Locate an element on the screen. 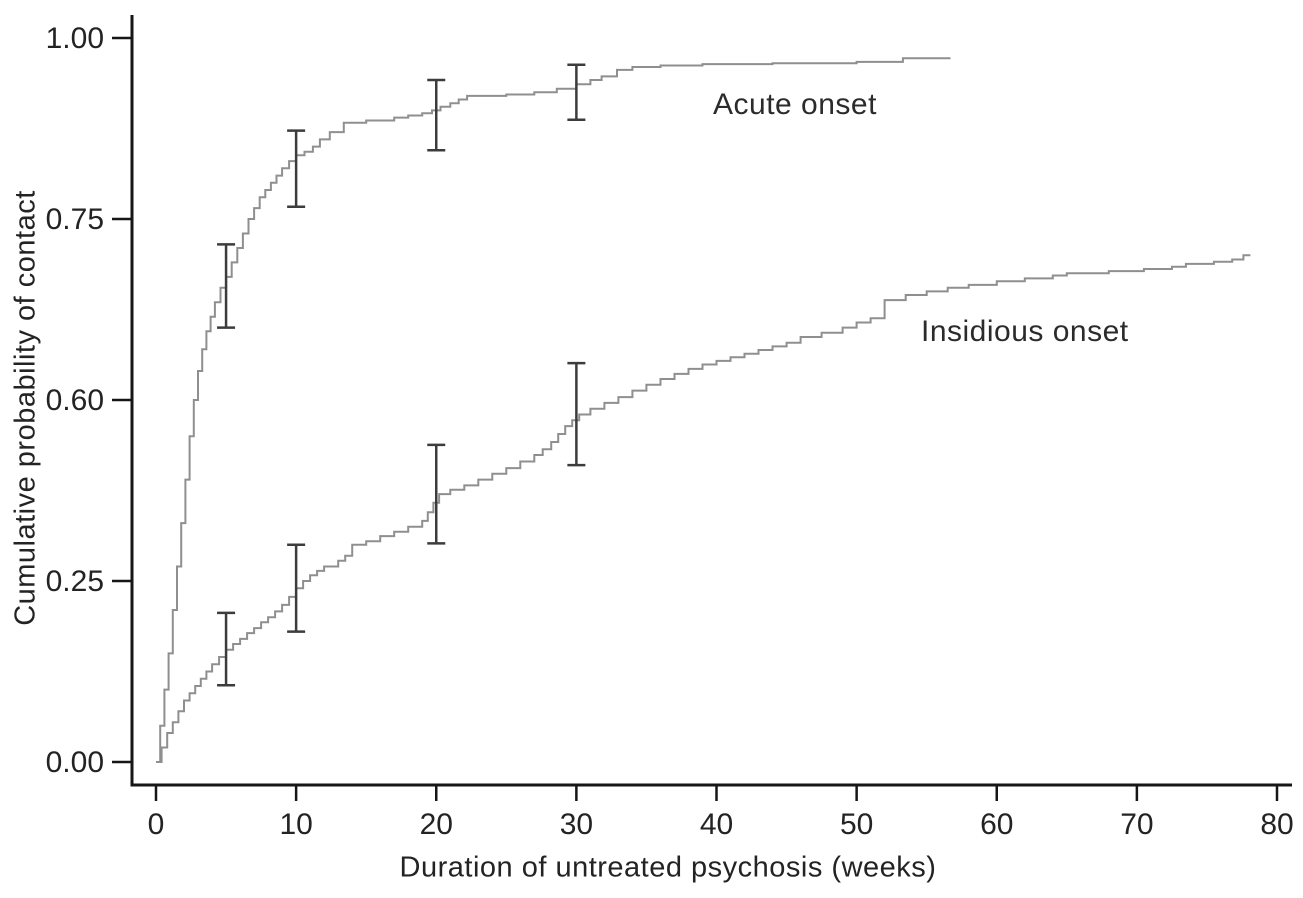 The width and height of the screenshot is (1303, 898). x-tick-label: 0 is located at coordinates (156, 824).